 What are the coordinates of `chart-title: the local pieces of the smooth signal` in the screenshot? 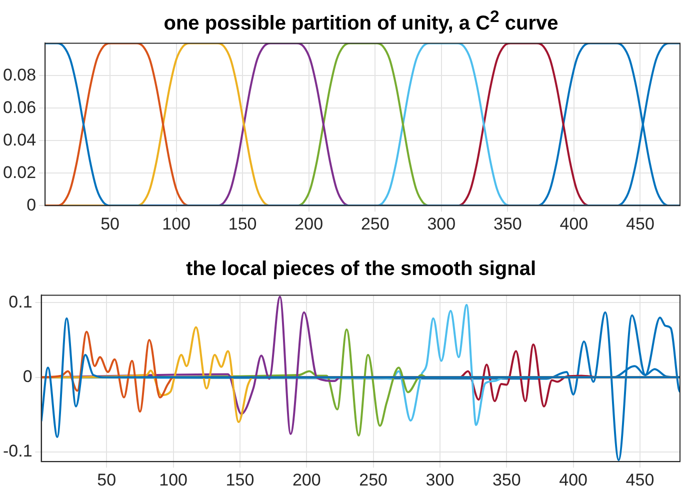 It's located at (361, 269).